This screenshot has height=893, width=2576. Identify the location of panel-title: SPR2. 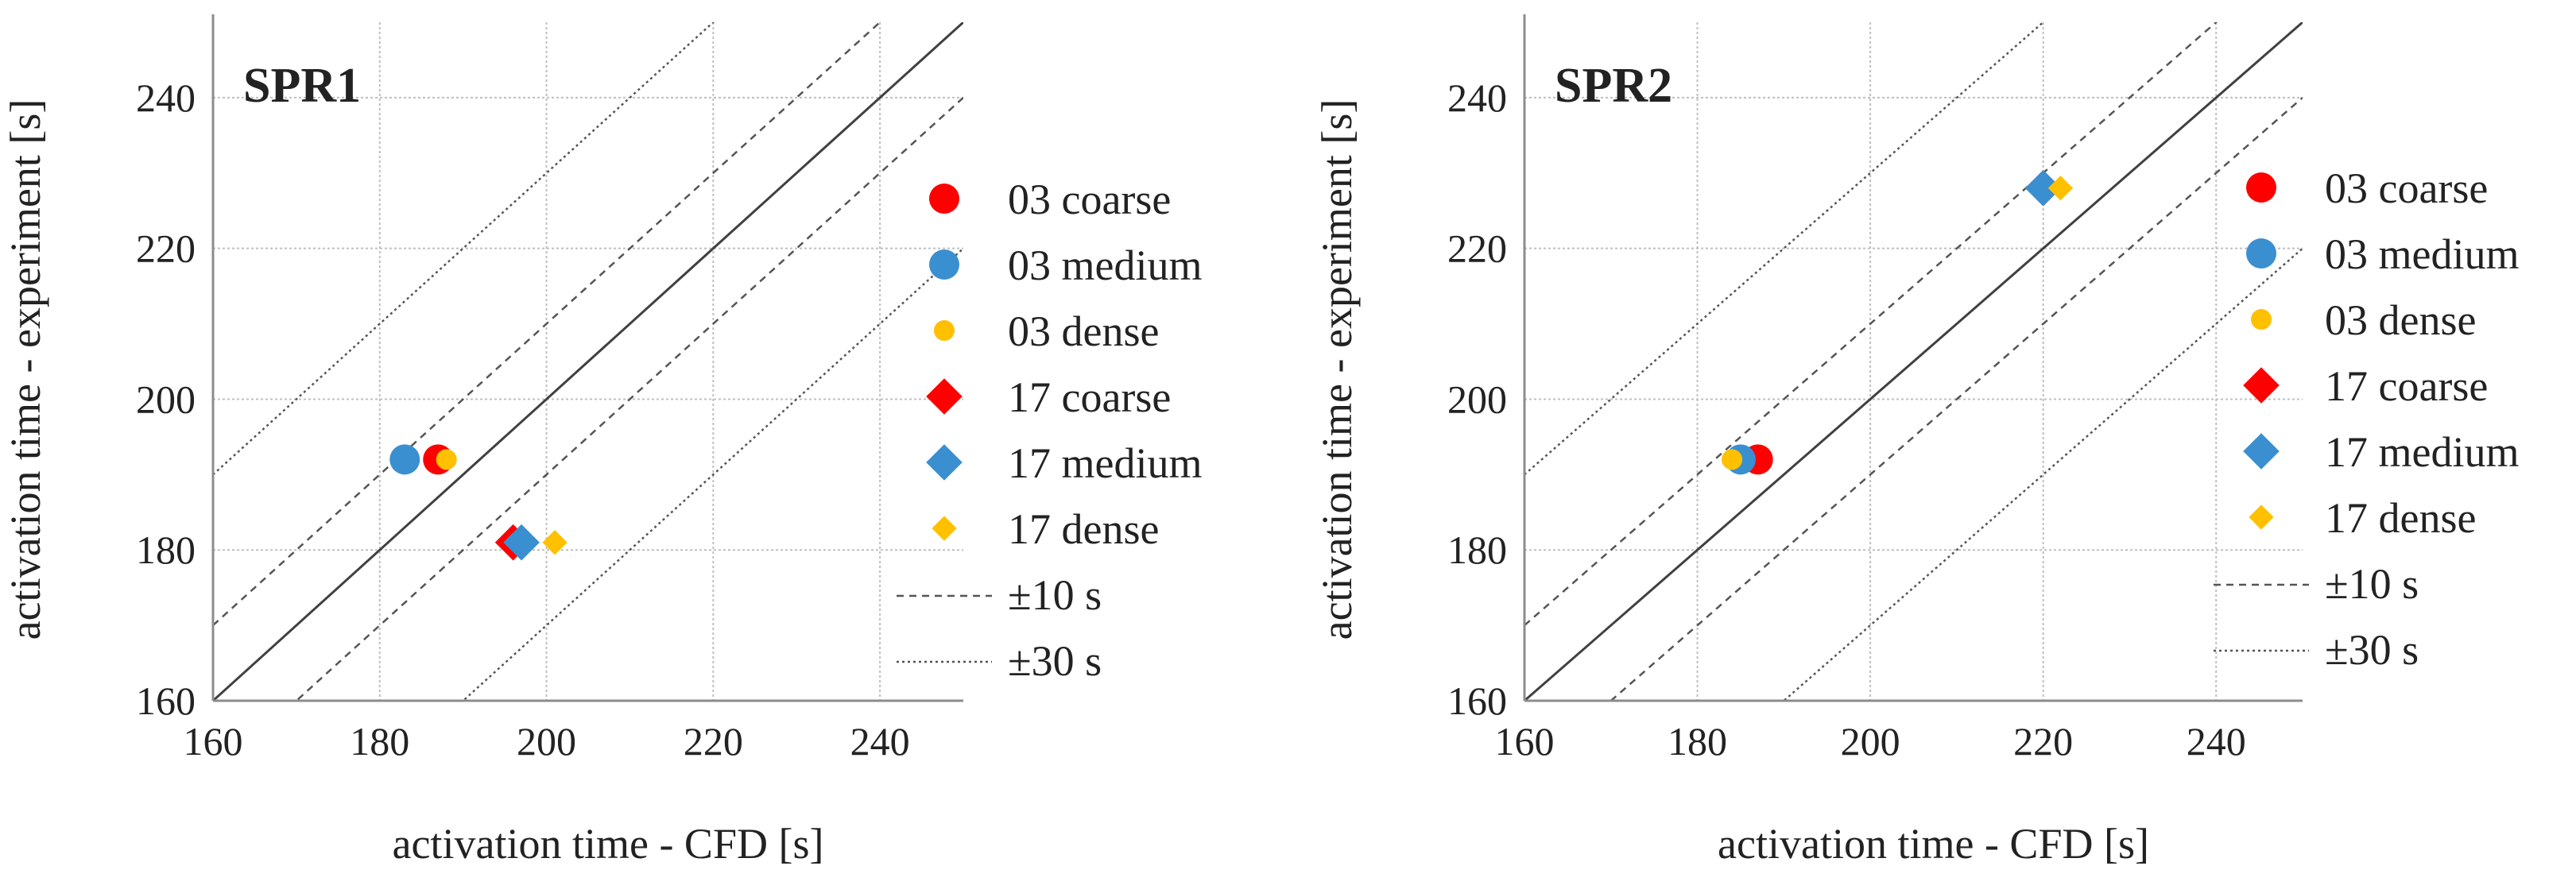
(1613, 86).